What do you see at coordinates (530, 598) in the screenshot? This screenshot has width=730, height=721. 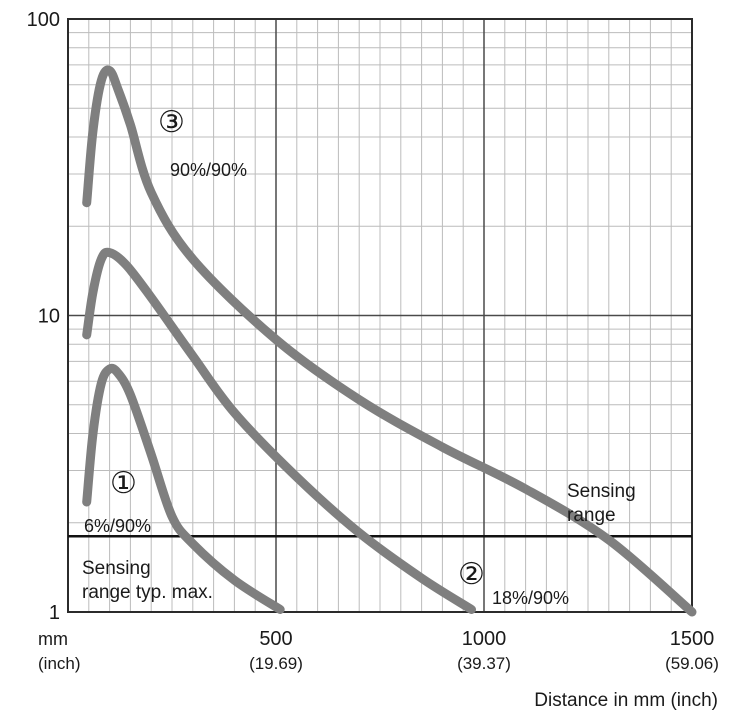 I see `series-2-label: 18%/90%` at bounding box center [530, 598].